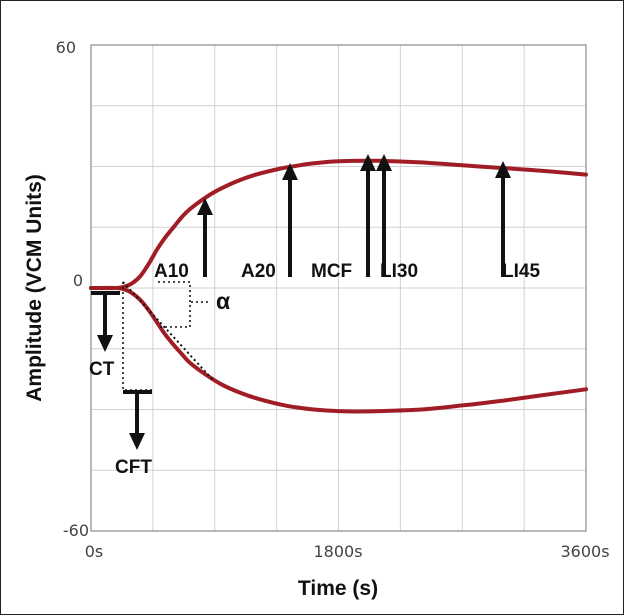 This screenshot has height=615, width=624. I want to click on a10-label: A10, so click(171, 271).